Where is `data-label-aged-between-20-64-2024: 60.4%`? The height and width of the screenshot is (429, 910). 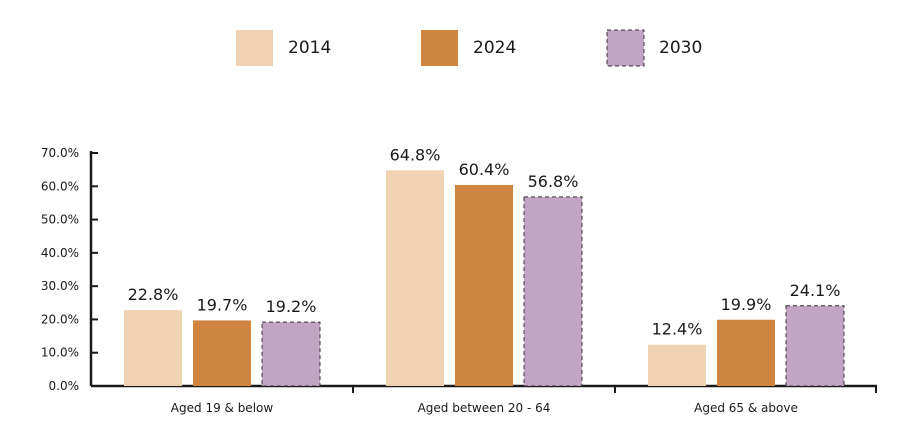 data-label-aged-between-20-64-2024: 60.4% is located at coordinates (484, 169).